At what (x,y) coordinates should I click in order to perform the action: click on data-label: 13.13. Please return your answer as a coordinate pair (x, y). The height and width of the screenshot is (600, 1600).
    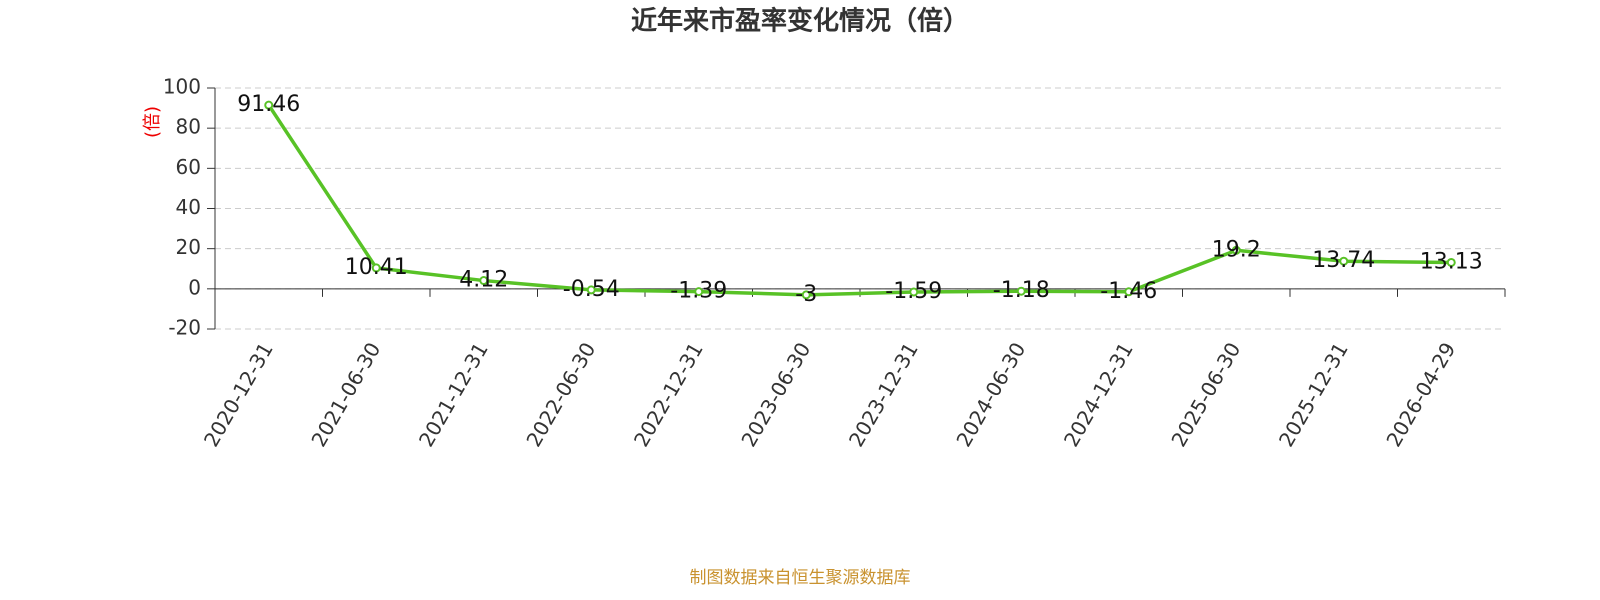
    Looking at the image, I should click on (1451, 261).